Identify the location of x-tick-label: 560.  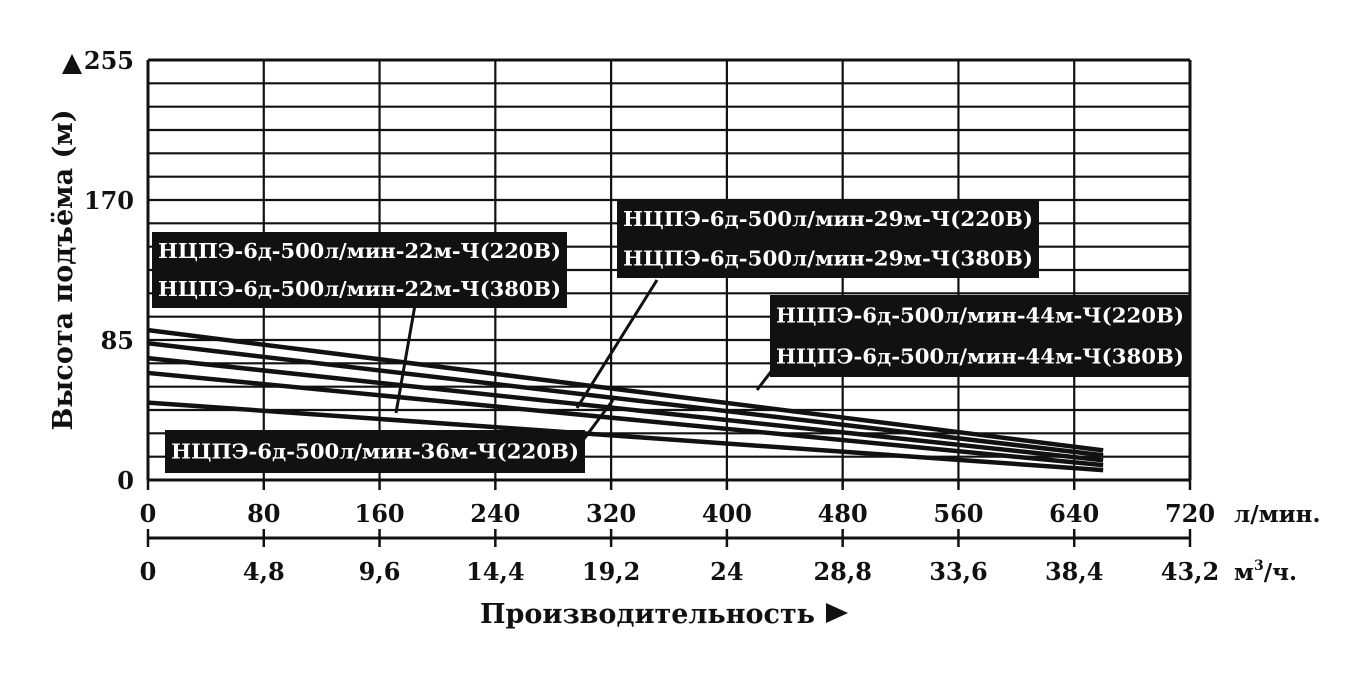
(958, 513).